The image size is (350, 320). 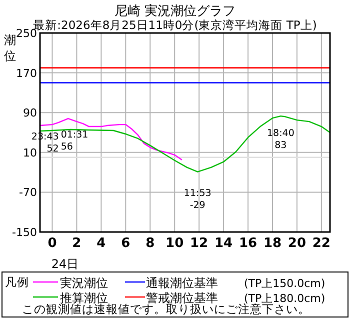 I want to click on annotation: 01:31 56, so click(x=74, y=141).